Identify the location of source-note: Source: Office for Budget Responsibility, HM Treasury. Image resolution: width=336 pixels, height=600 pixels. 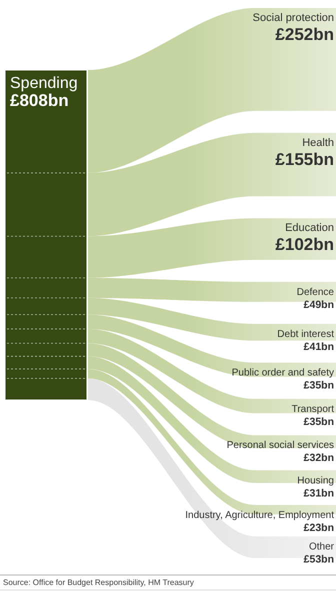
(98, 582).